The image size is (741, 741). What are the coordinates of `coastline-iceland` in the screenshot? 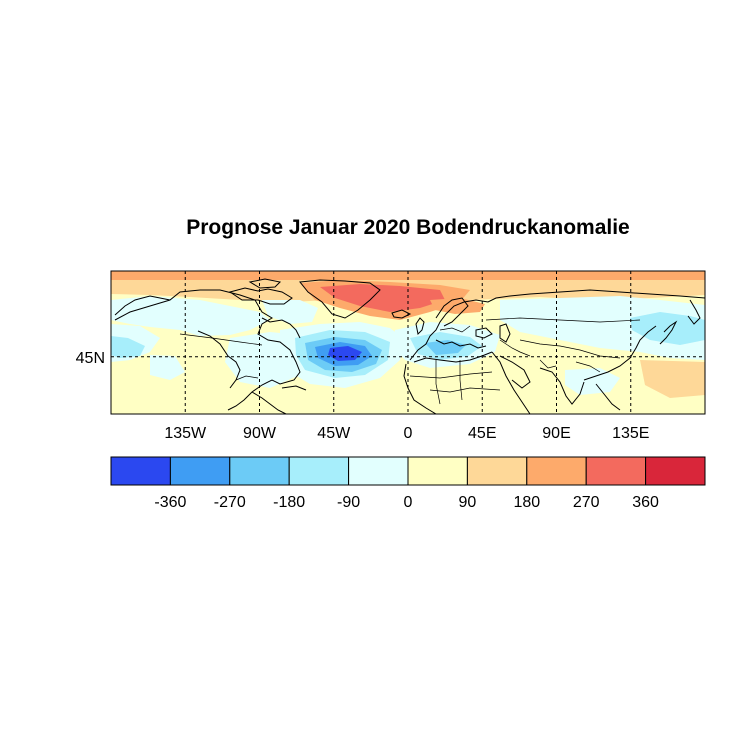 It's located at (401, 314).